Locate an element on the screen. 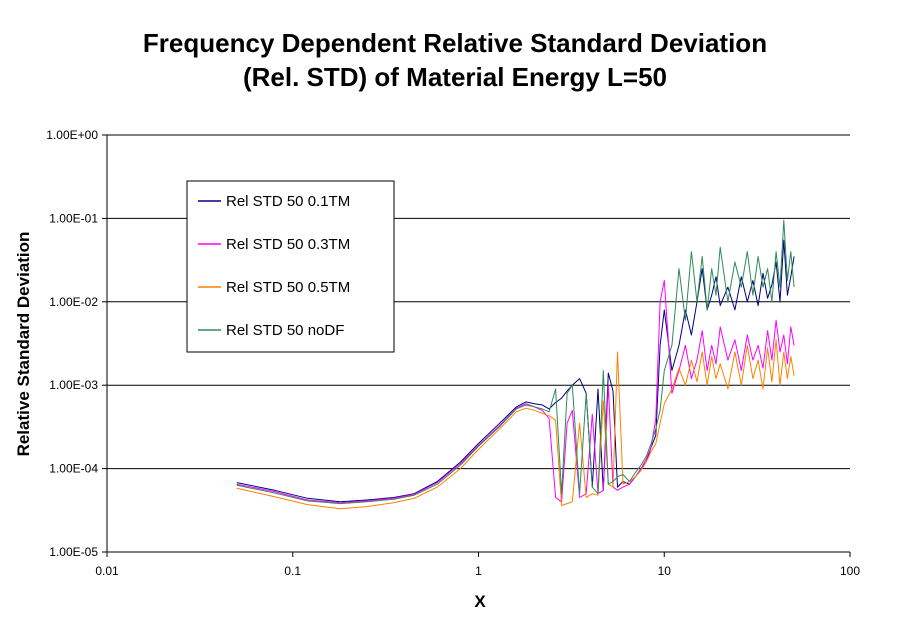 Image resolution: width=911 pixels, height=623 pixels. chart-subtitle: (Rel. STD) of Material Energy L=50 is located at coordinates (455, 77).